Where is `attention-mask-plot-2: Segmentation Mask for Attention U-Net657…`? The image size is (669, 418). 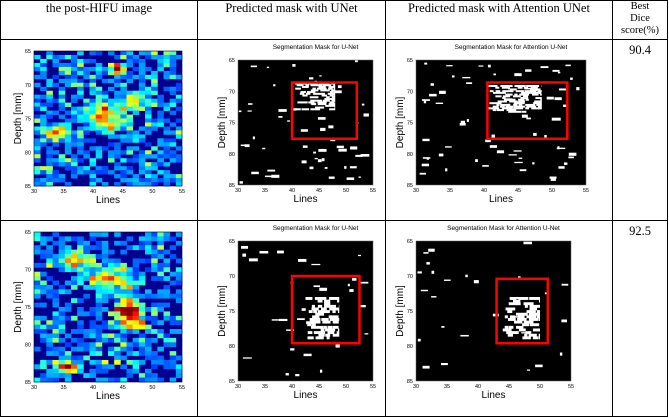
attention-mask-plot-2: Segmentation Mask for Attention U-Net657… is located at coordinates (484, 313).